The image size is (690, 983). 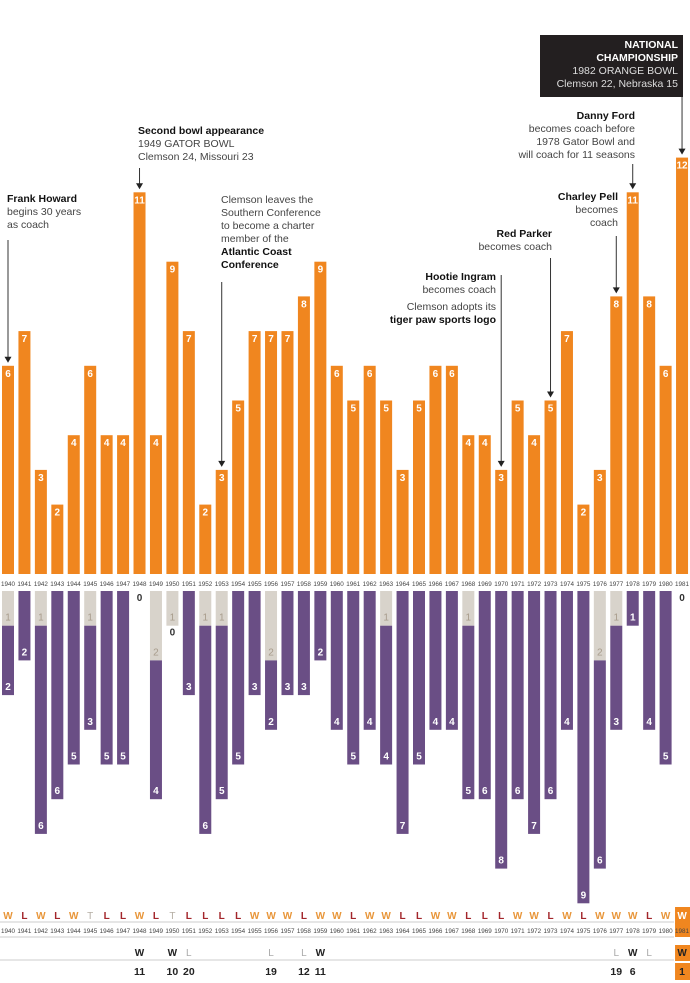 I want to click on win-label: 11, so click(x=632, y=200).